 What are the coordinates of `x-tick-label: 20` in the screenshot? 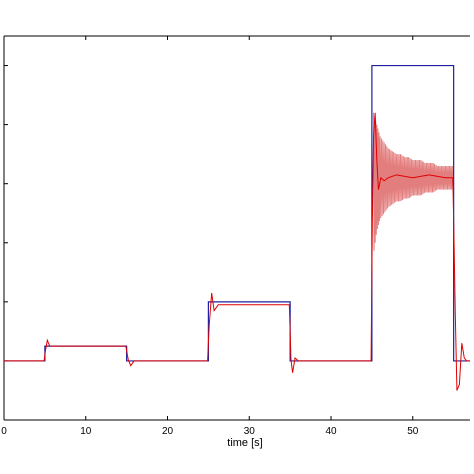 It's located at (168, 431).